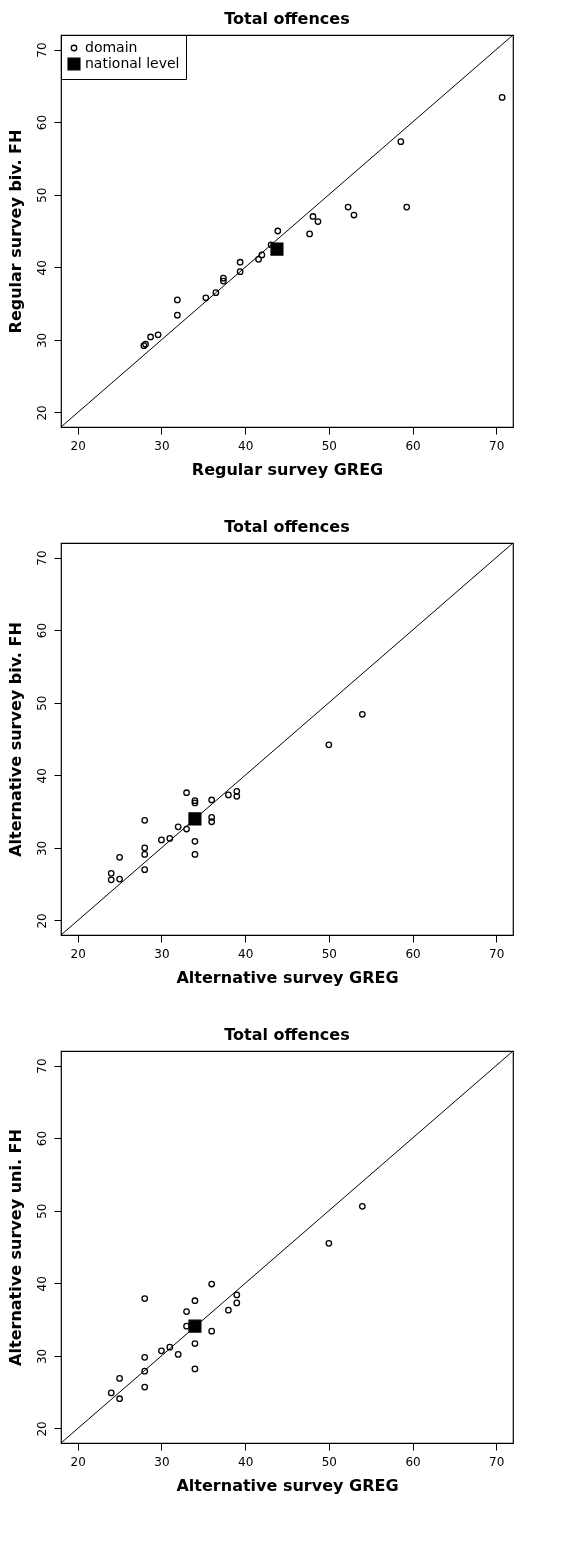 This screenshot has height=1564, width=561. Describe the element at coordinates (15, 231) in the screenshot. I see `y-axis-title: Regular survey biv. FH` at that location.